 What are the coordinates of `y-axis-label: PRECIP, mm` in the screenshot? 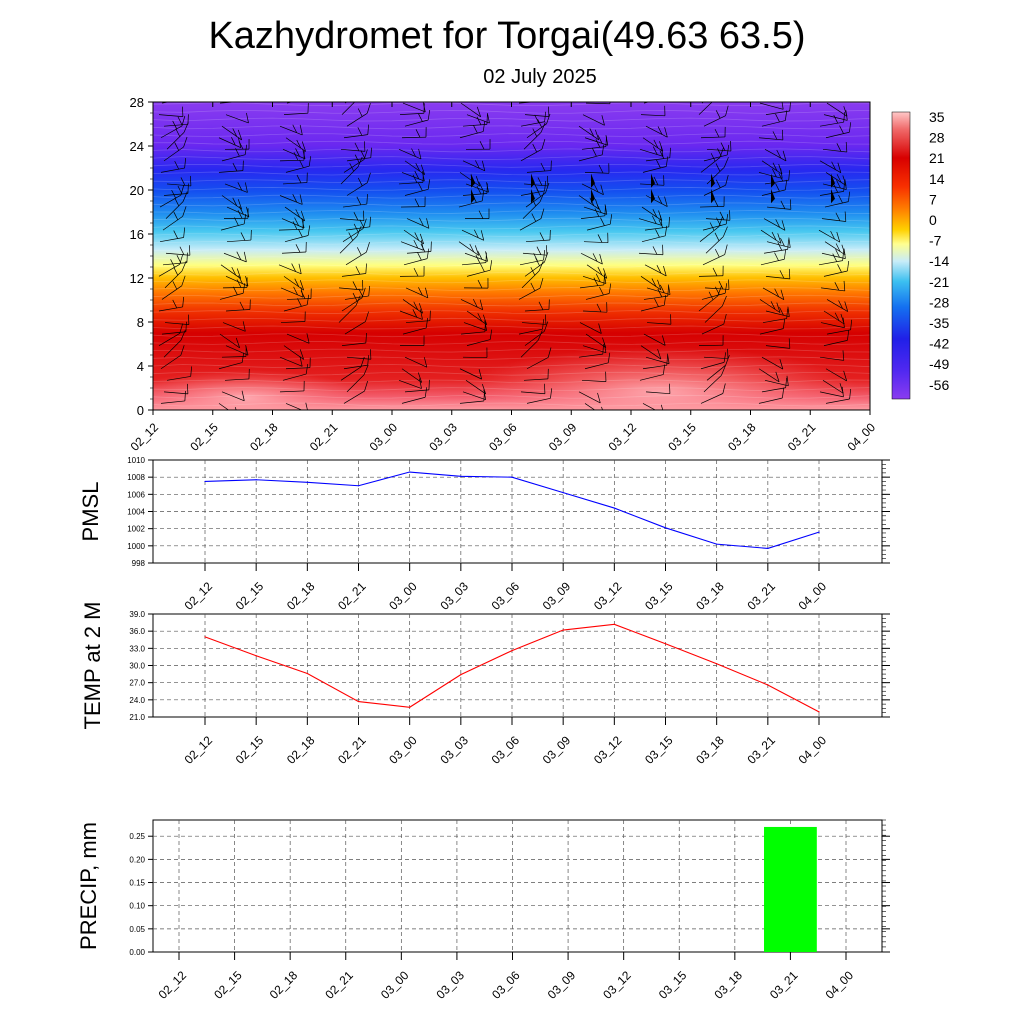 It's located at (88, 886).